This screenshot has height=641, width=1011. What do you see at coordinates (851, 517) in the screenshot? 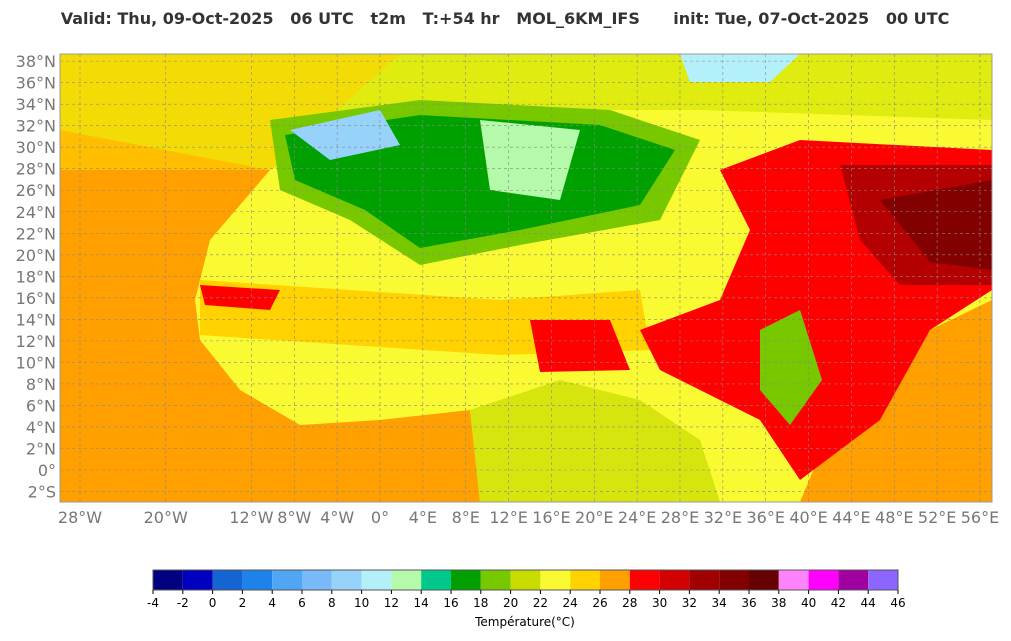
I see `lon-label: 44°E` at bounding box center [851, 517].